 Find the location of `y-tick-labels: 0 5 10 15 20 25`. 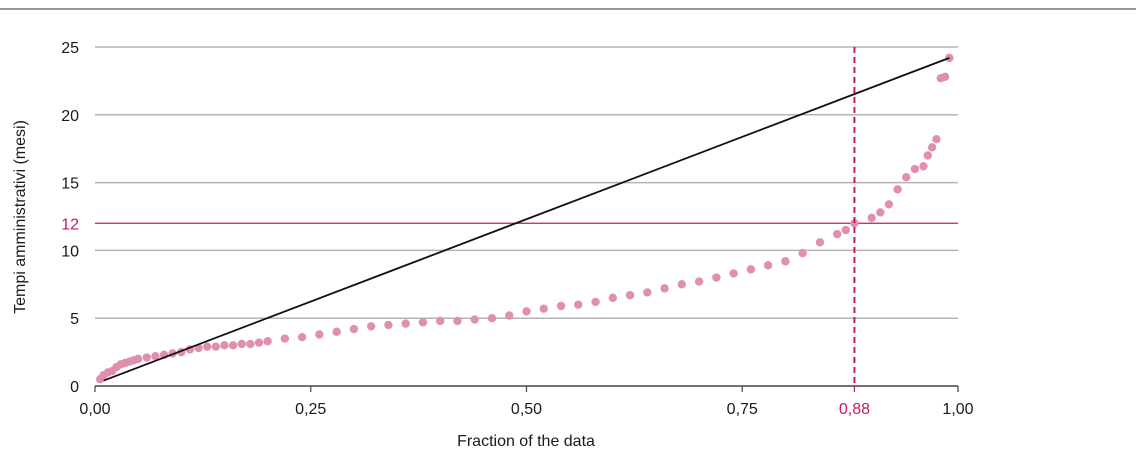

y-tick-labels: 0 5 10 15 20 25 is located at coordinates (70, 218).